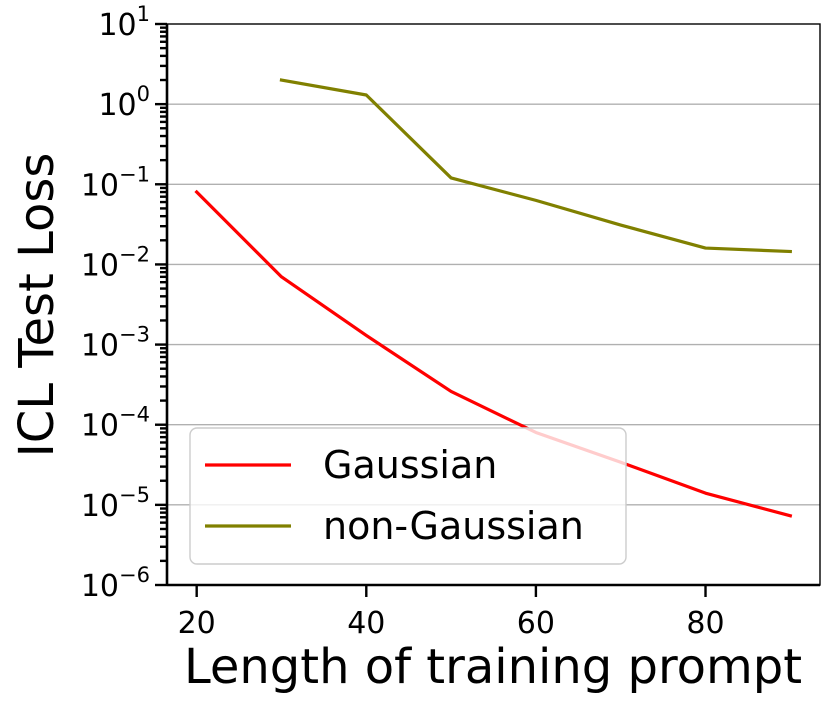 The image size is (831, 707). I want to click on y-tick-label: 10⁻³, so click(115, 343).